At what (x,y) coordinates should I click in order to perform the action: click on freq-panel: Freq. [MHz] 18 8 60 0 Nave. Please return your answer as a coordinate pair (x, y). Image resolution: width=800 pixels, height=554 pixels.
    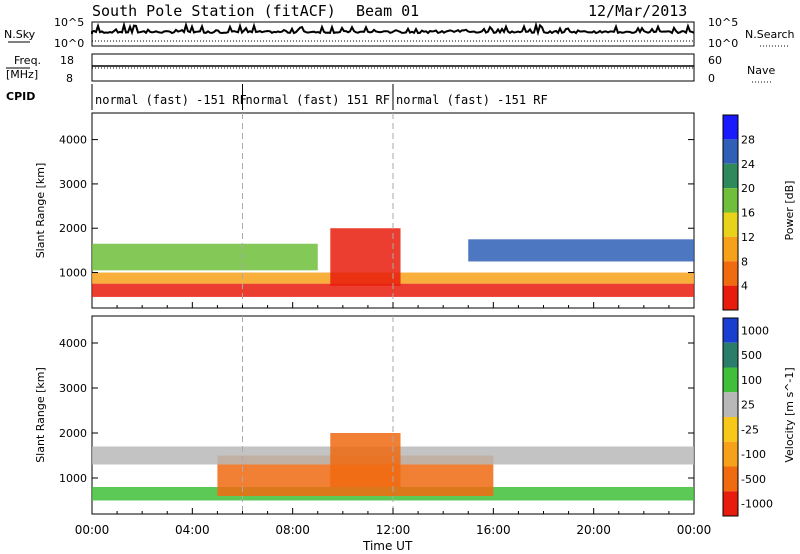
    Looking at the image, I should click on (390, 69).